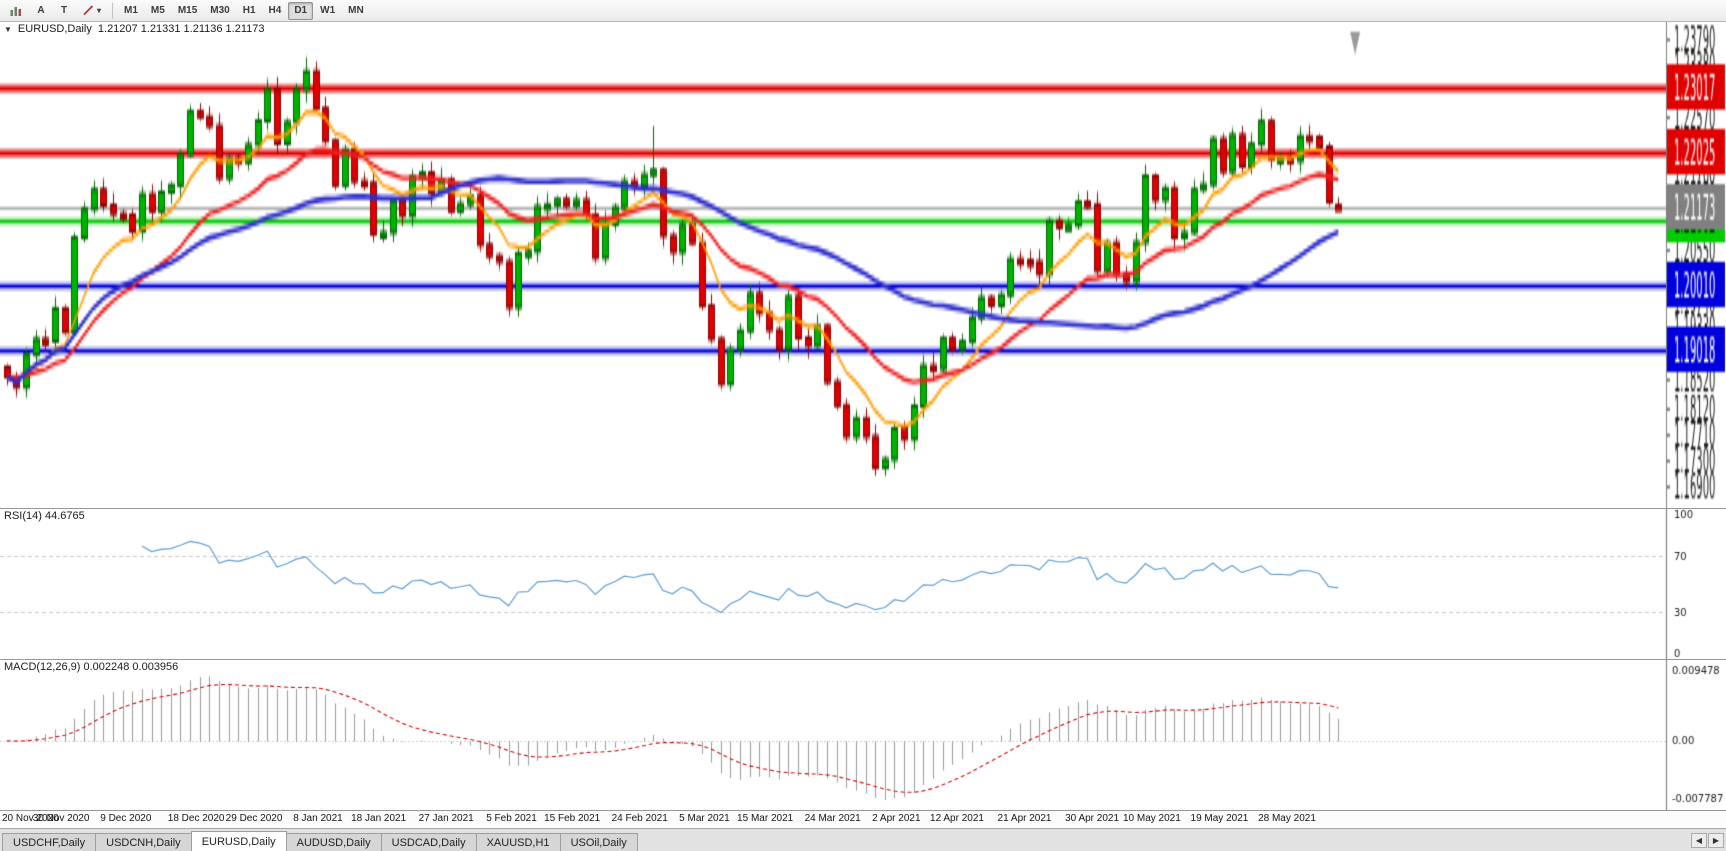  What do you see at coordinates (327, 11) in the screenshot?
I see `timeframe-w1-button: W1` at bounding box center [327, 11].